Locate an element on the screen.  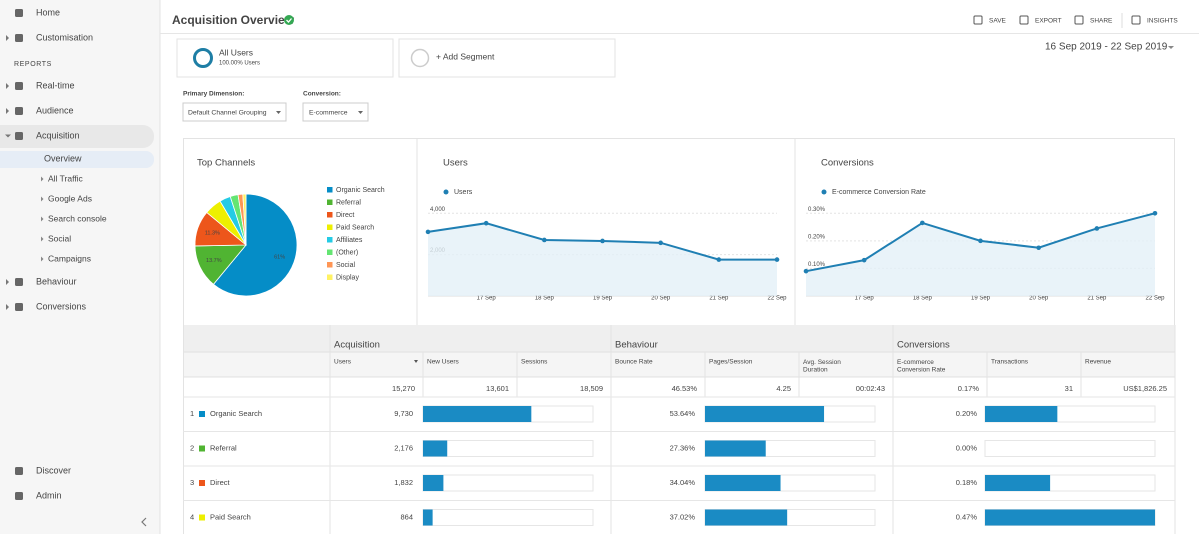
add-segment: + Add Segment is located at coordinates (465, 56).